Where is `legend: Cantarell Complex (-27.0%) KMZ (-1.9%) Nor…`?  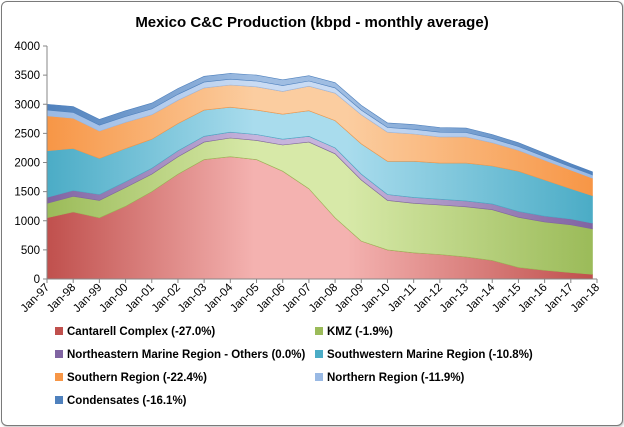 legend: Cantarell Complex (-27.0%) KMZ (-1.9%) Nor… is located at coordinates (294, 366).